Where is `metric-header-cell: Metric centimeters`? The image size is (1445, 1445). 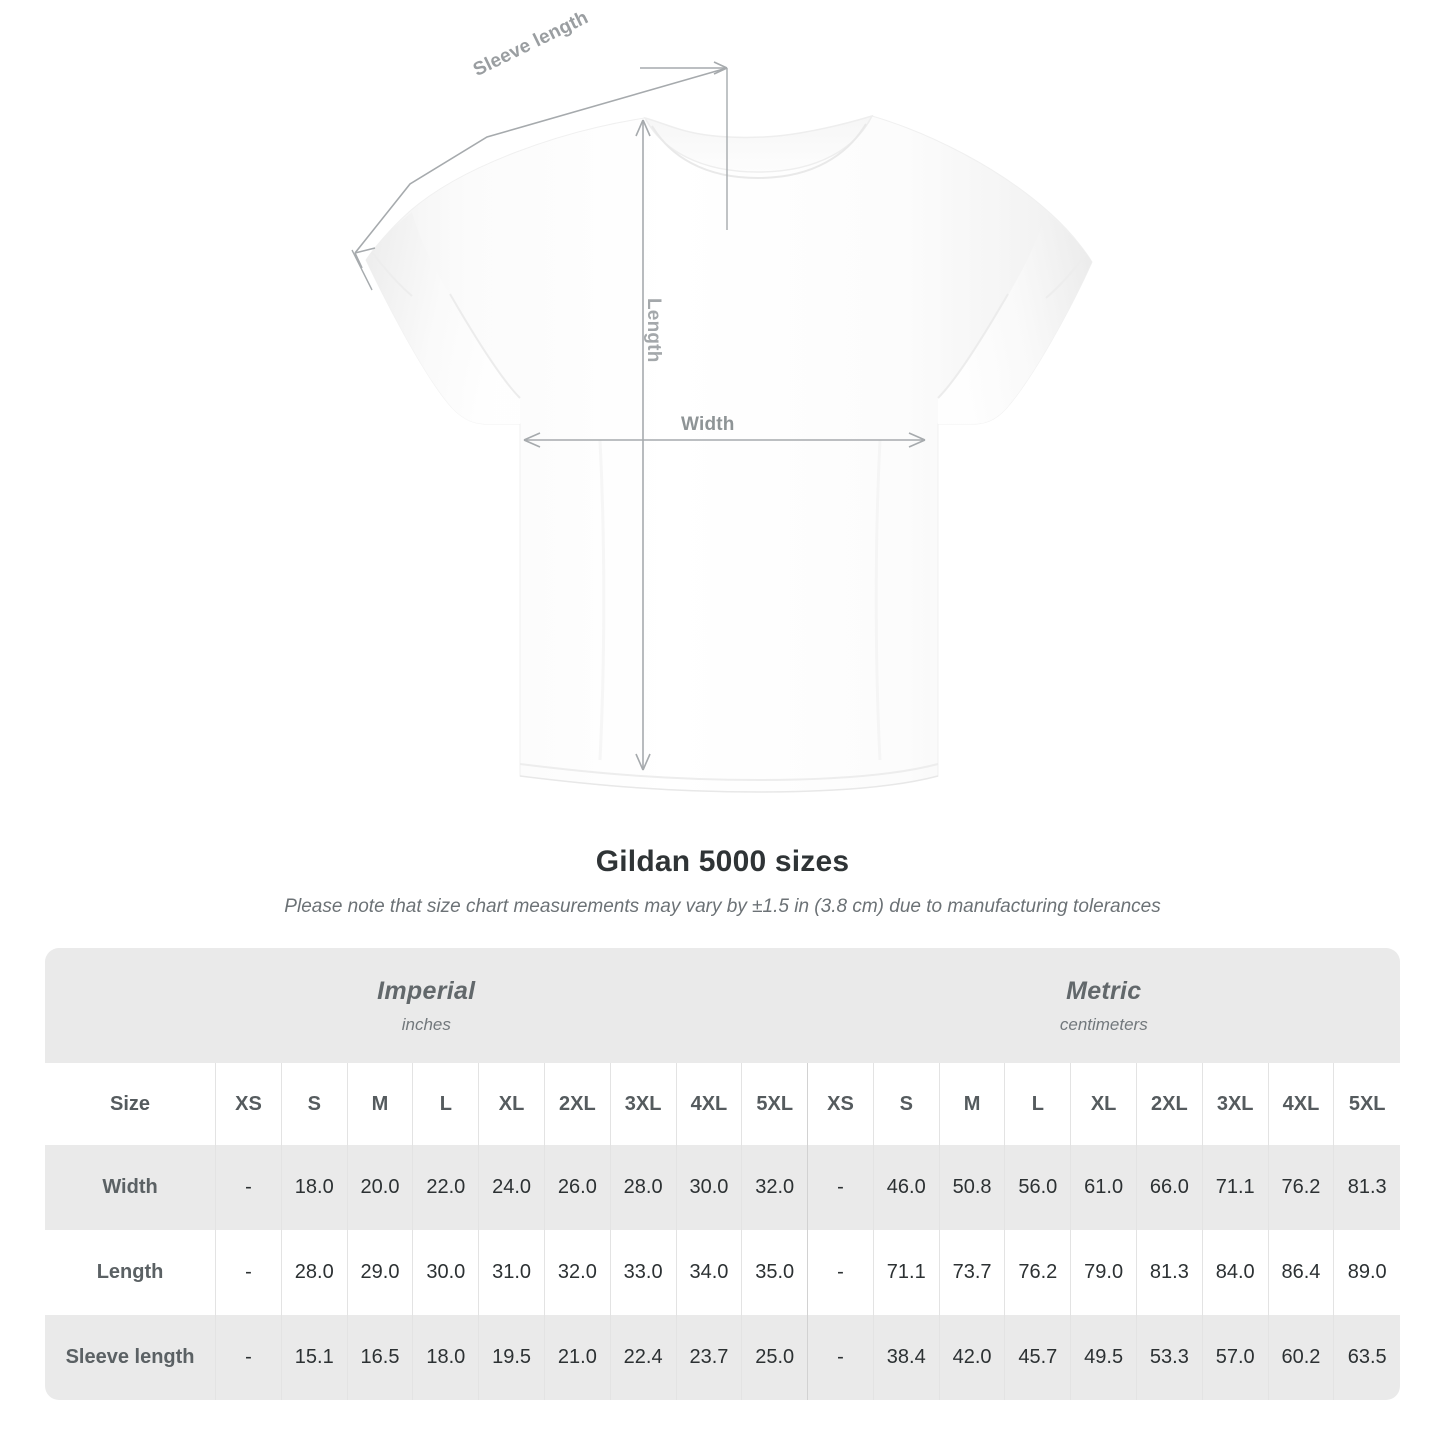 metric-header-cell: Metric centimeters is located at coordinates (1103, 1005).